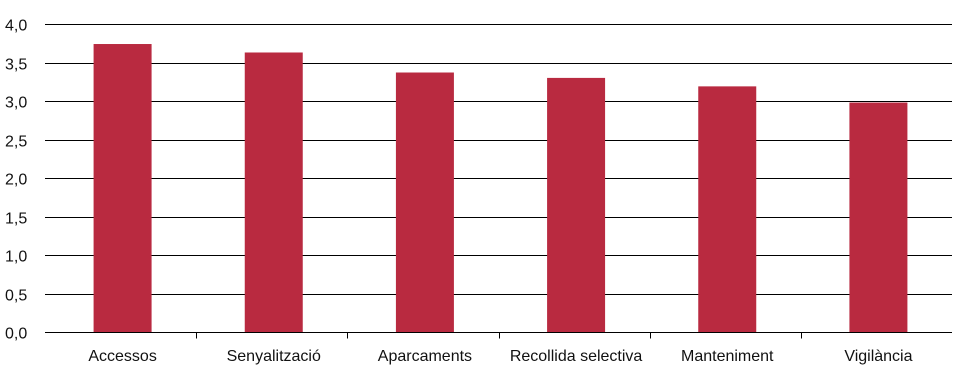 The width and height of the screenshot is (956, 367). Describe the element at coordinates (16, 257) in the screenshot. I see `y-tick-label: 1,0` at that location.